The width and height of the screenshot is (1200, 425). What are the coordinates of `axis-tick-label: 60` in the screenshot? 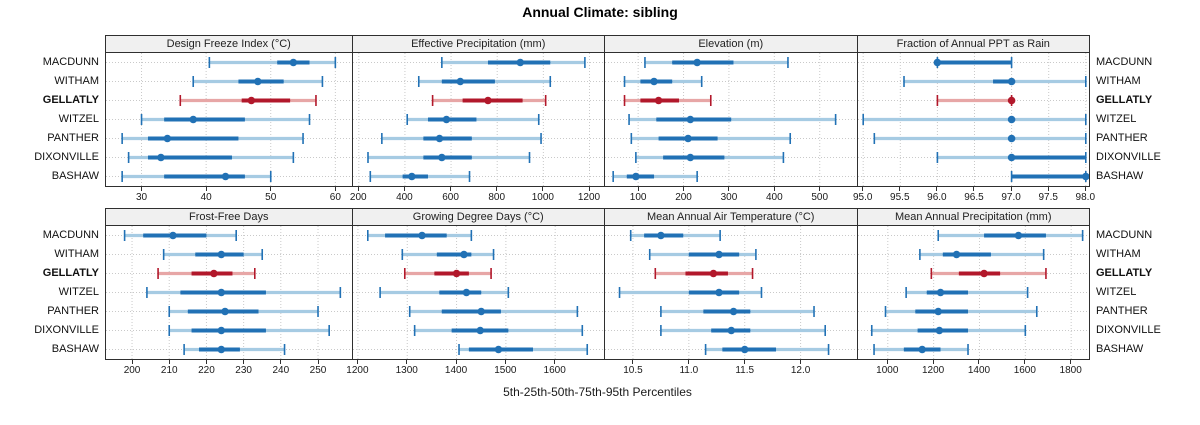 It's located at (335, 197).